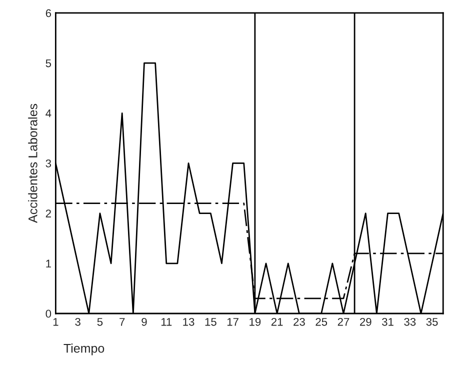 This screenshot has height=371, width=464. I want to click on x-tick-label: 3, so click(77, 322).